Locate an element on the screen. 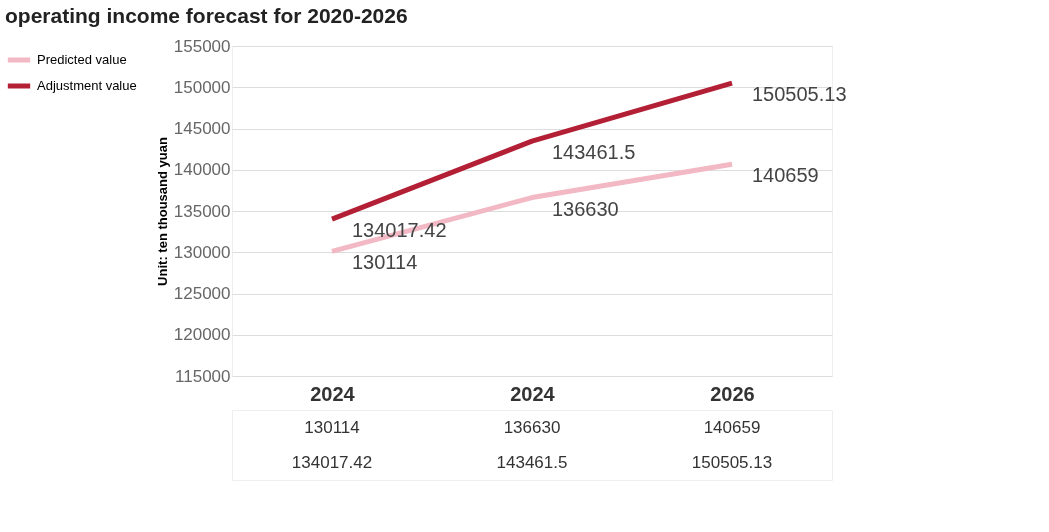 The height and width of the screenshot is (532, 1049). data-label: 134017.42 is located at coordinates (399, 230).